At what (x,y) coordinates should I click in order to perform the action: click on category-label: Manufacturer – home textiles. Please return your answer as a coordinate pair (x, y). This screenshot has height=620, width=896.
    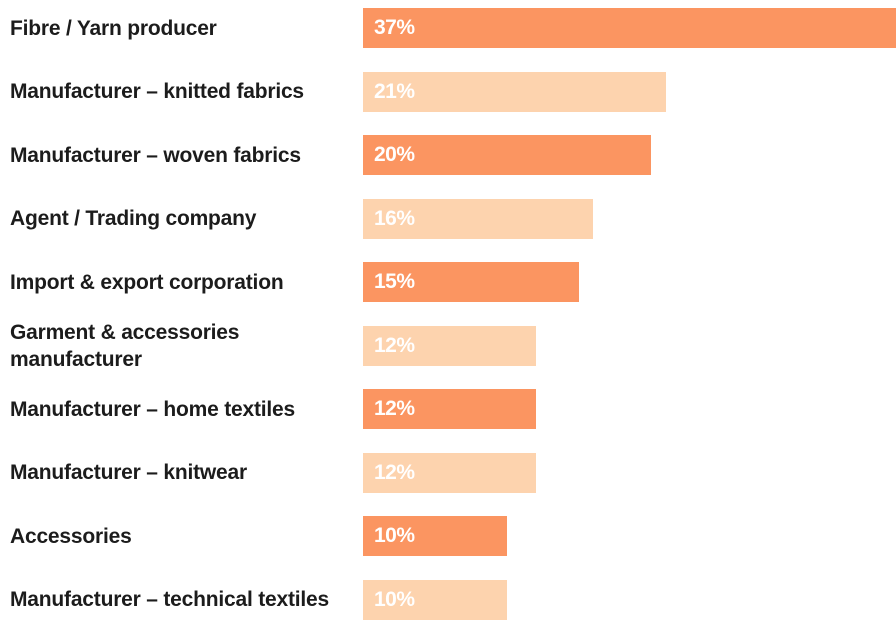
    Looking at the image, I should click on (152, 409).